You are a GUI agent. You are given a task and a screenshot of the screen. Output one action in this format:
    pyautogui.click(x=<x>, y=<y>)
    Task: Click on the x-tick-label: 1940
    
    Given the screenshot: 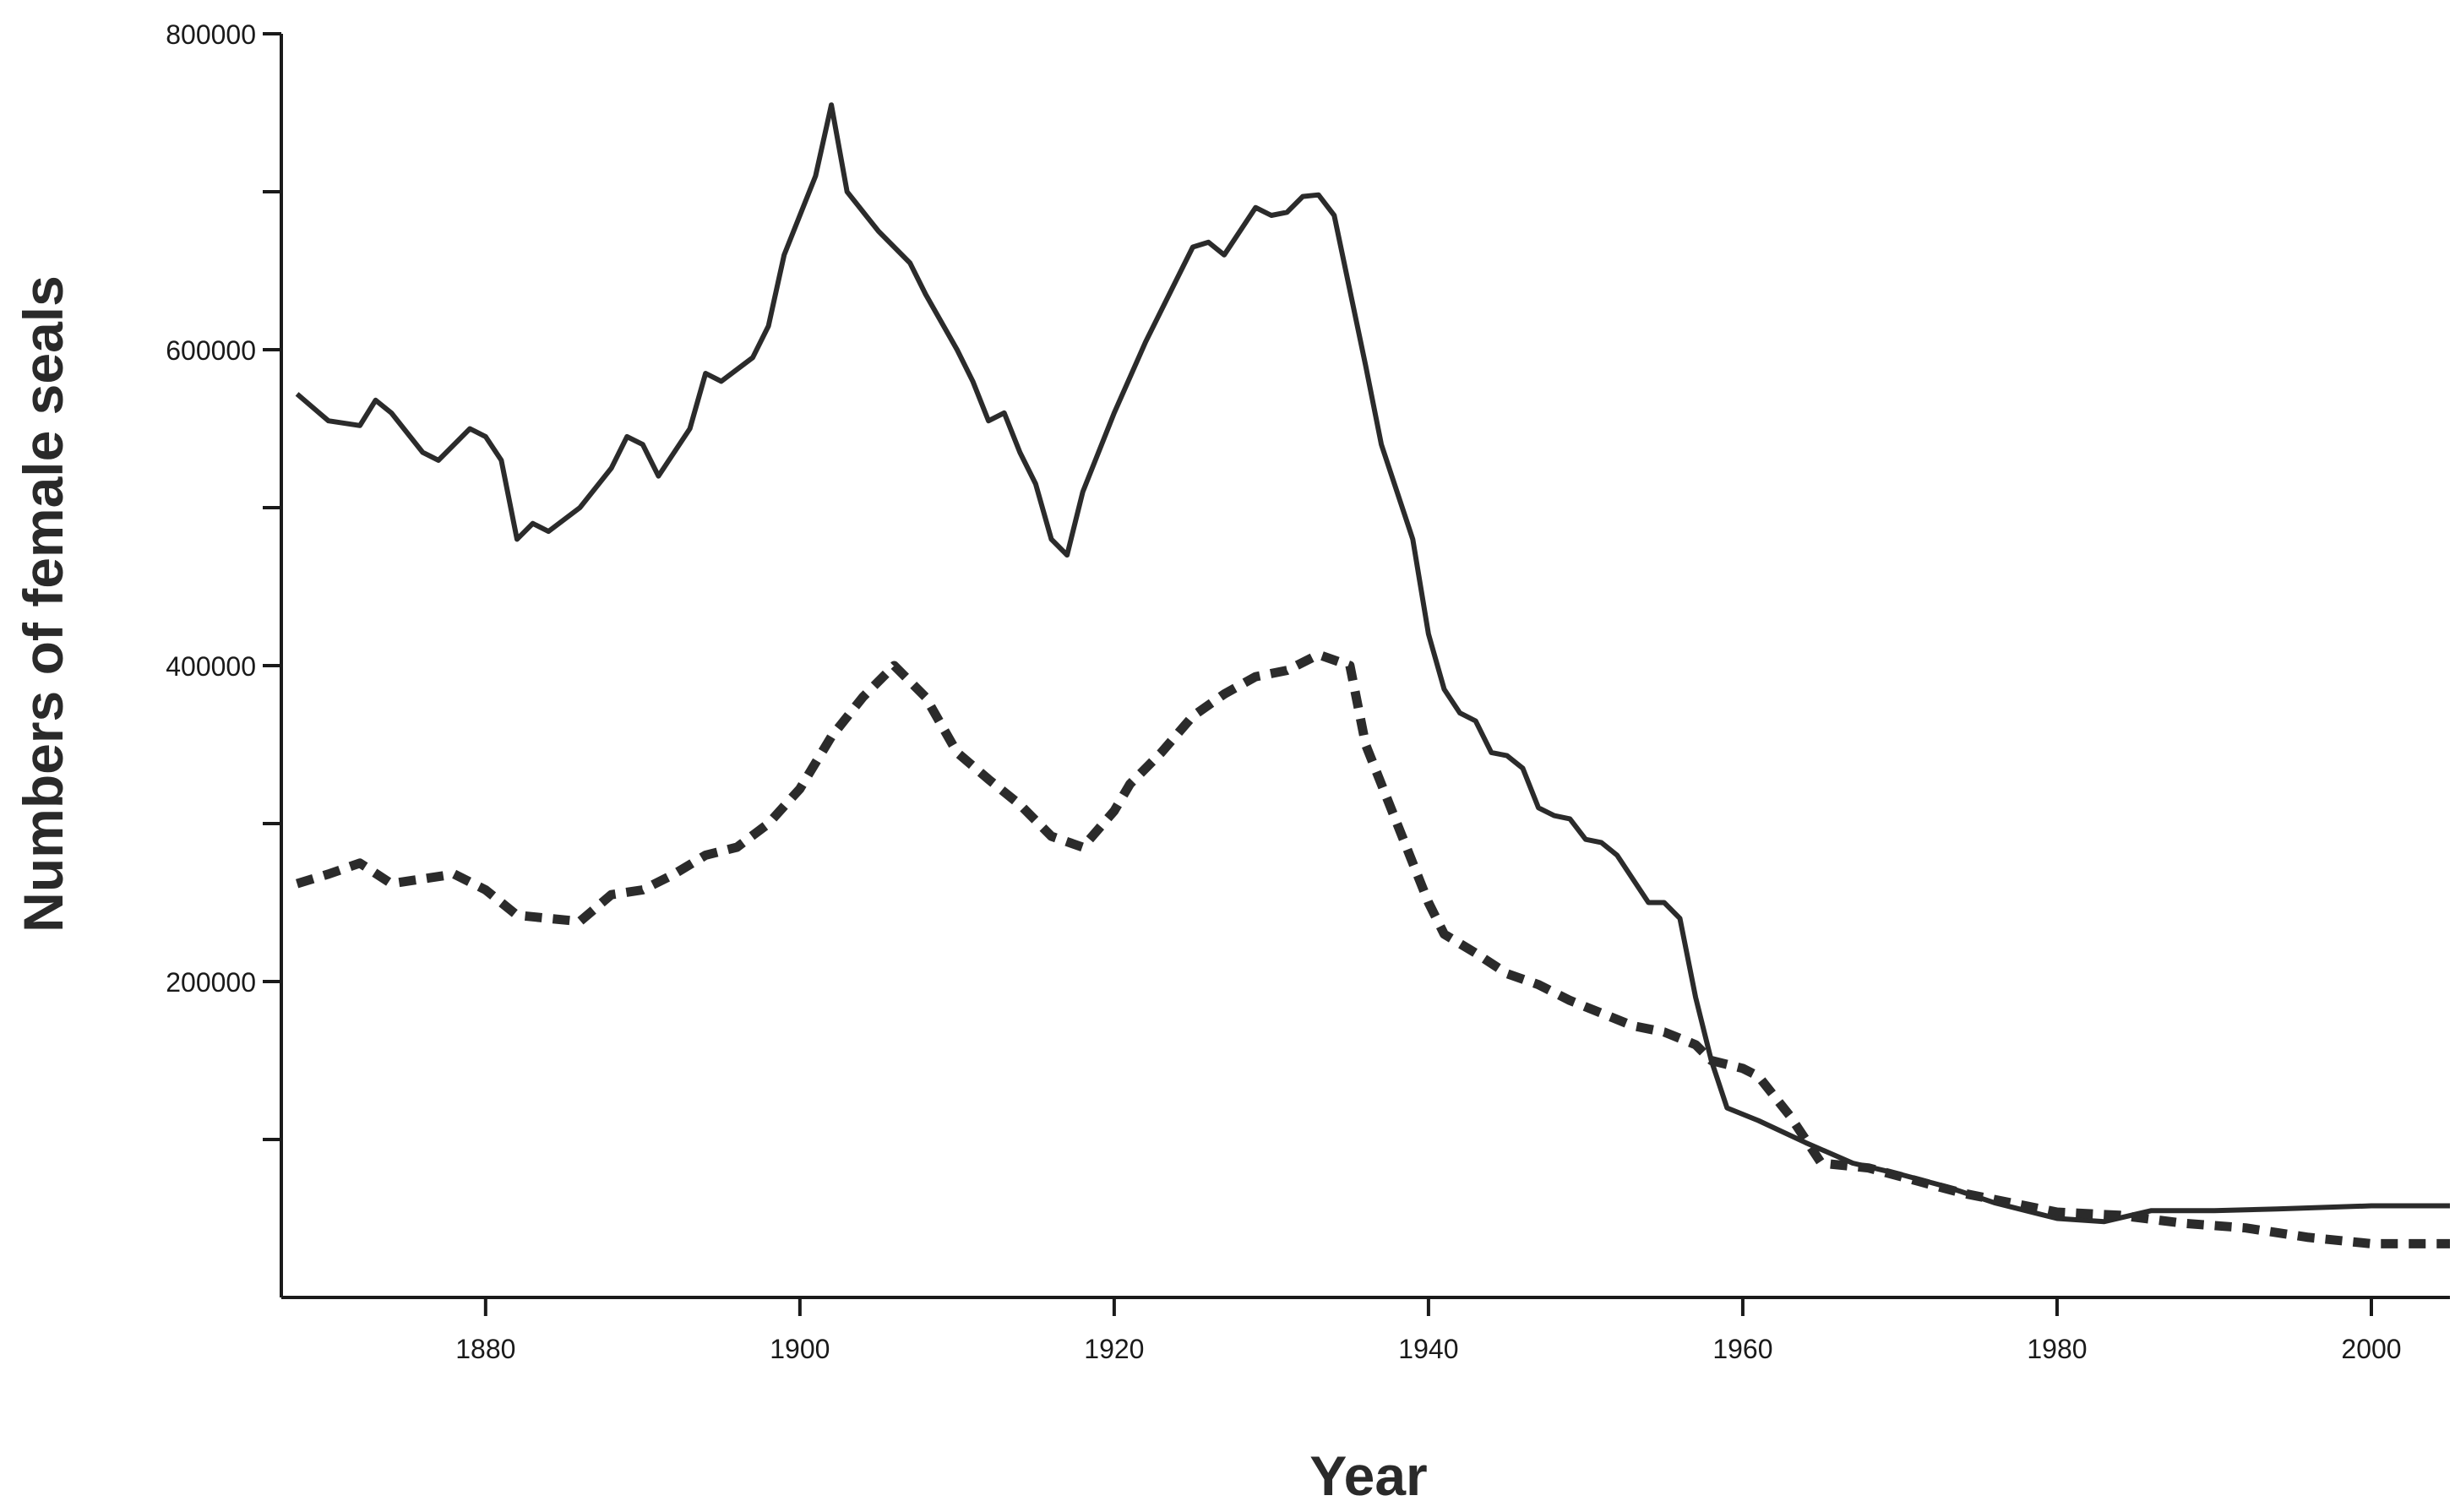 What is the action you would take?
    pyautogui.click(x=1428, y=1349)
    